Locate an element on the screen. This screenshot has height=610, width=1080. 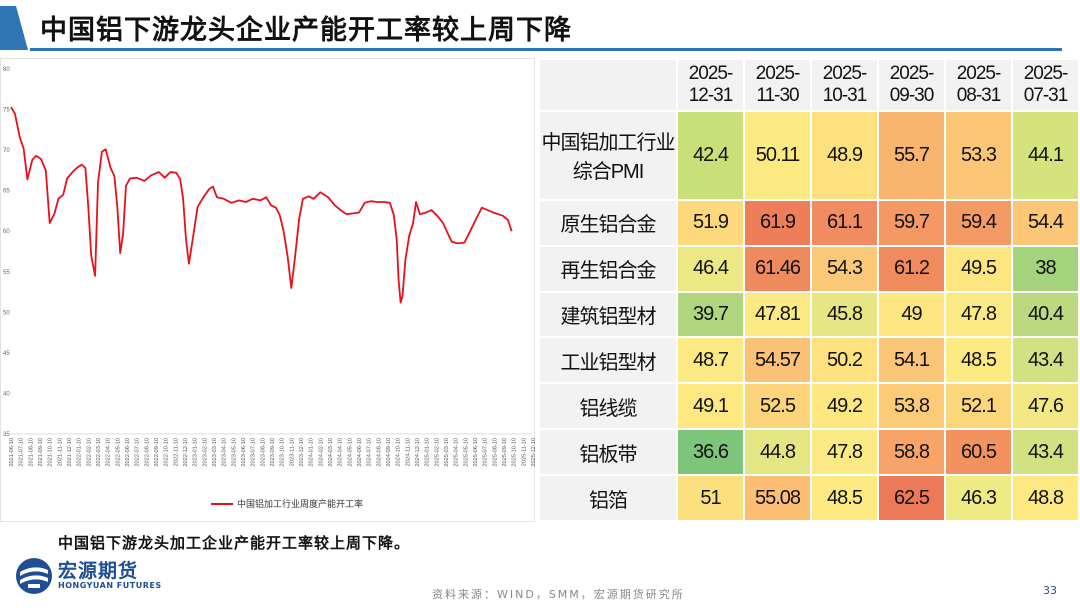
table-cell: 61.9 is located at coordinates (777, 222).